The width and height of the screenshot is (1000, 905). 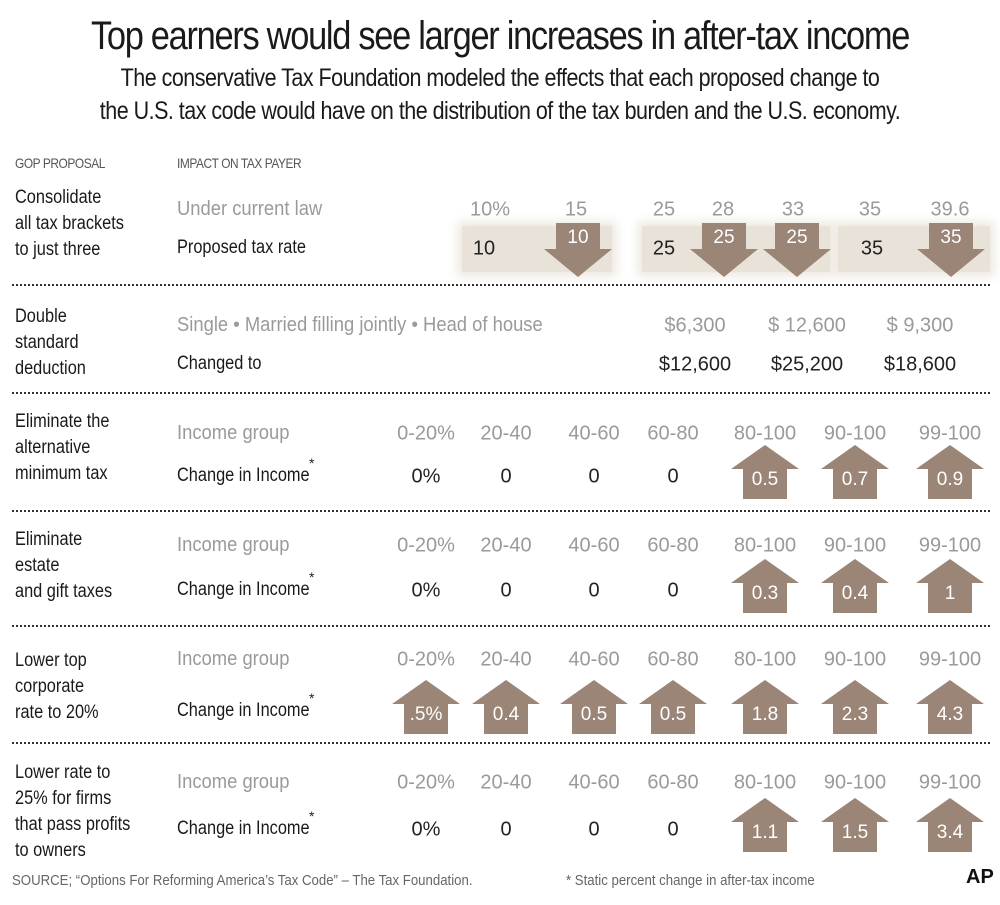 I want to click on value: $18,600, so click(x=920, y=364).